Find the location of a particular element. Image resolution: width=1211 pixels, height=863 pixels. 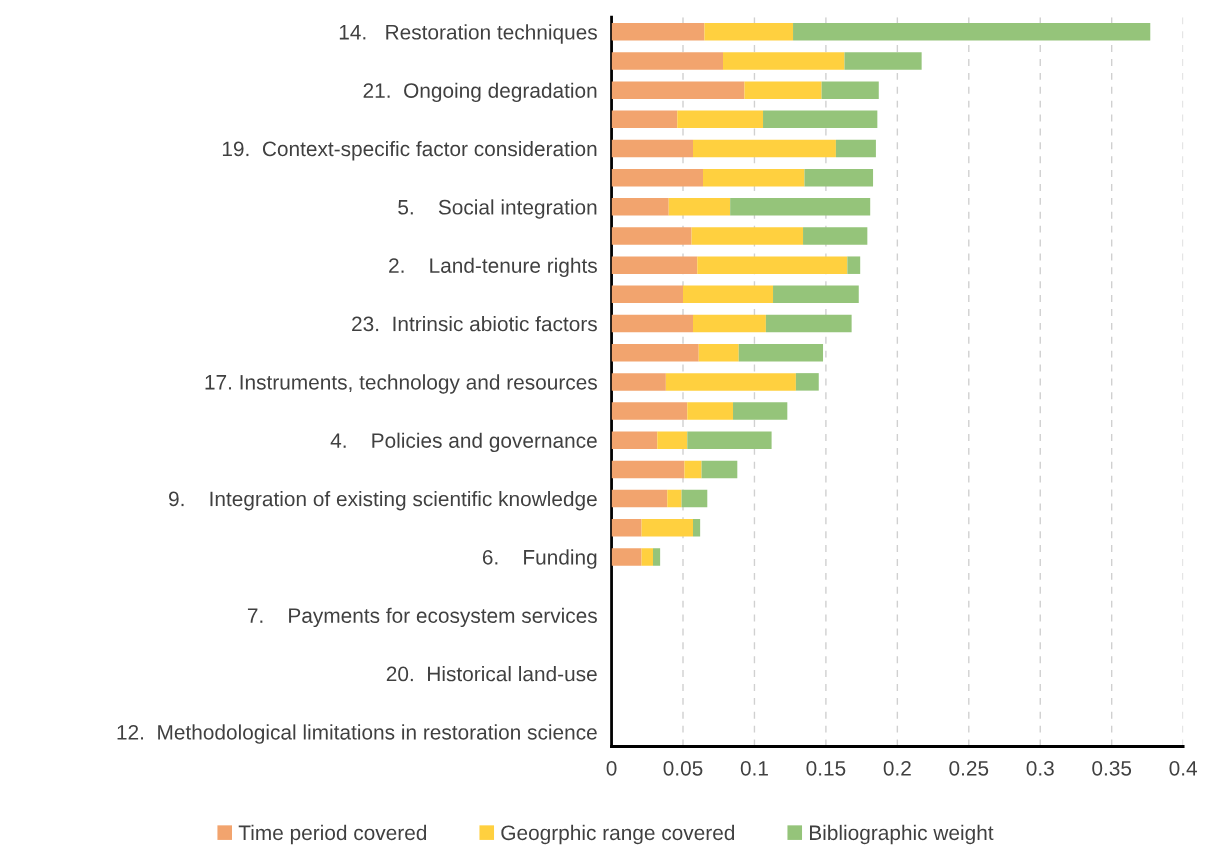

y-tick-label: 23. Intrinsic abiotic factors is located at coordinates (474, 323).